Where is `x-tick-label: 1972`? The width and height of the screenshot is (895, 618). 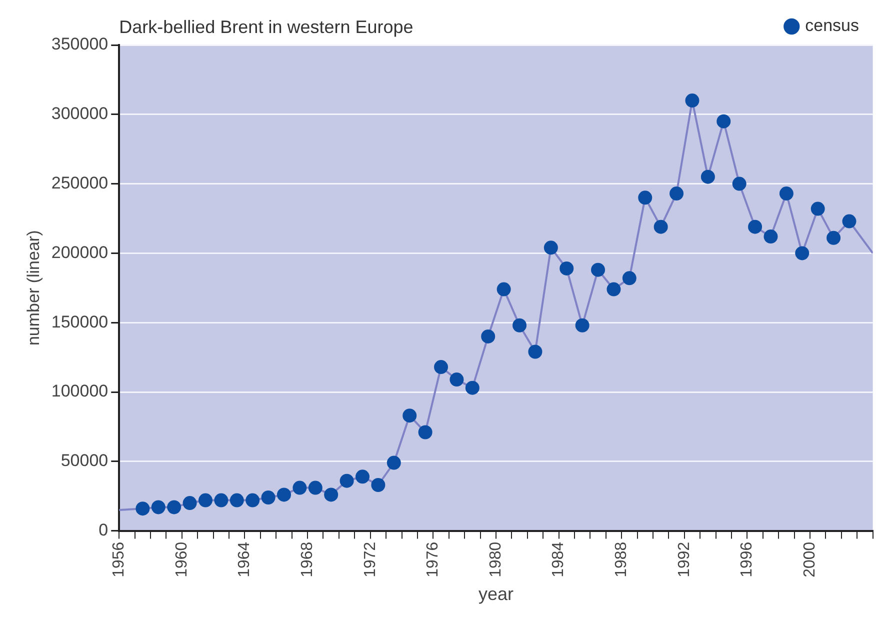 x-tick-label: 1972 is located at coordinates (370, 560).